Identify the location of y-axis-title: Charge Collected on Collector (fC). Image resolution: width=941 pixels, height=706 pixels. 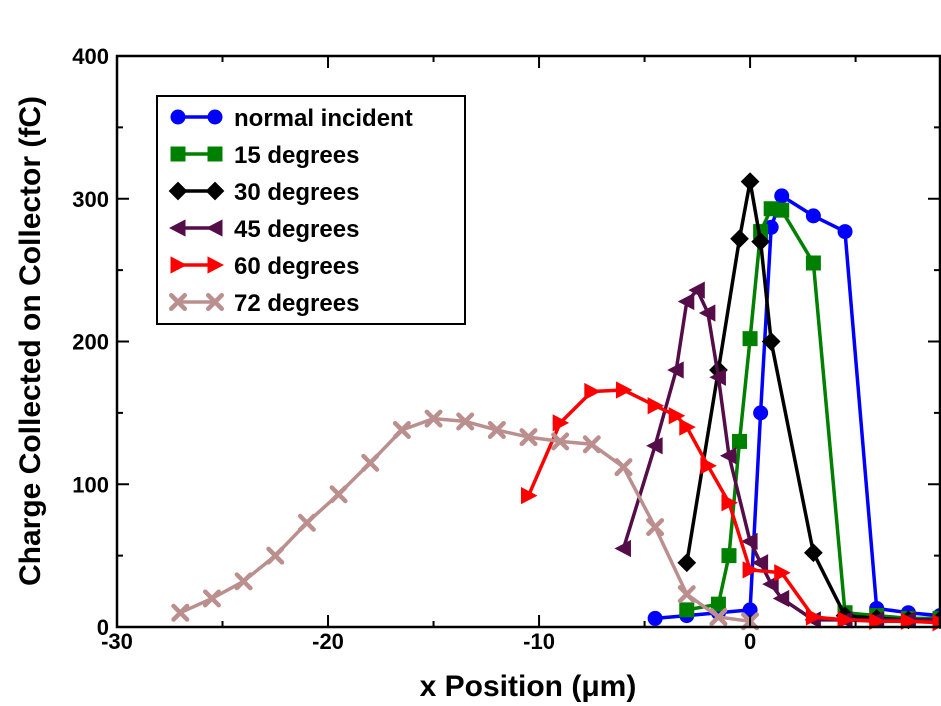
(30, 341).